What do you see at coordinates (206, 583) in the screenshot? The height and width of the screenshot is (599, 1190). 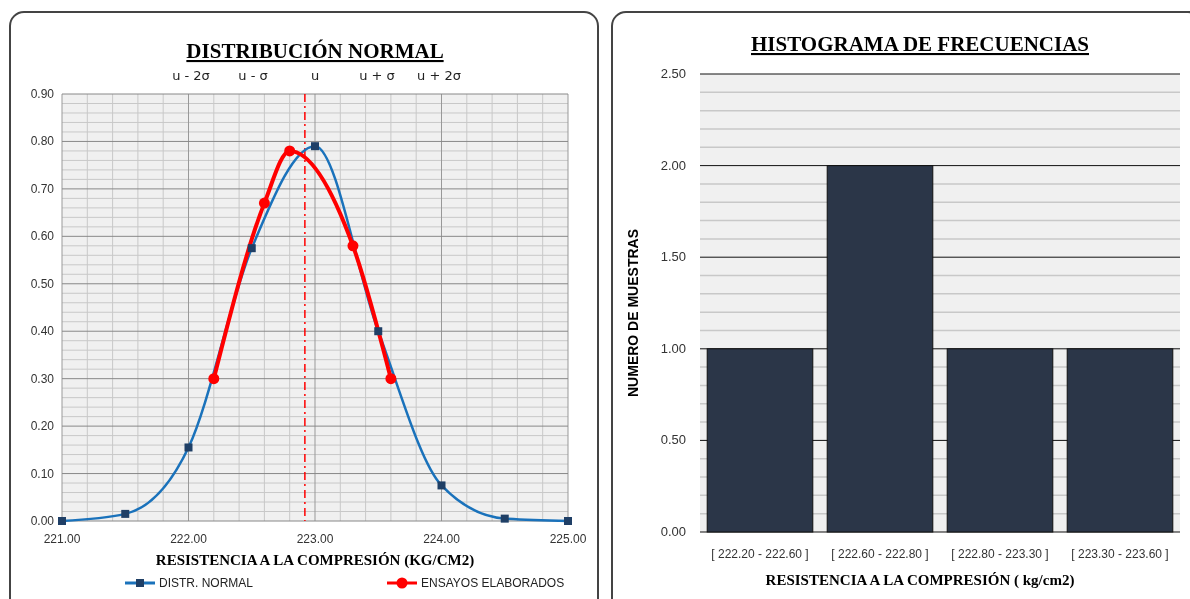 I see `legend-label: DISTR. NORMAL` at bounding box center [206, 583].